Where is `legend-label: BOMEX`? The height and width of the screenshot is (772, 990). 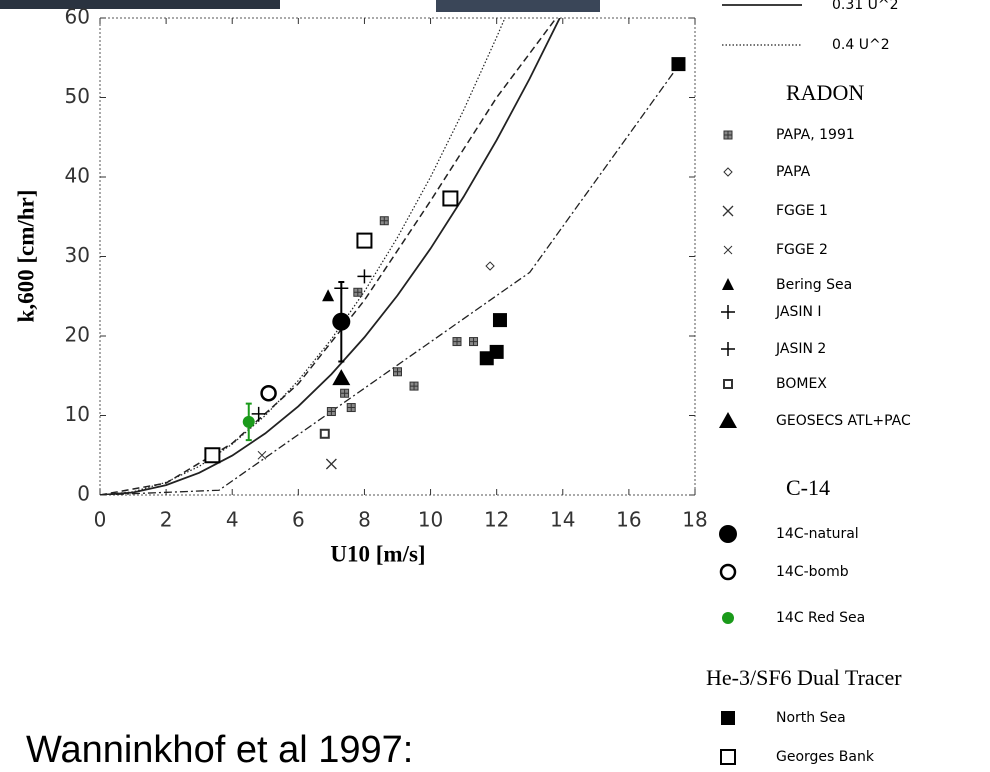 legend-label: BOMEX is located at coordinates (801, 384).